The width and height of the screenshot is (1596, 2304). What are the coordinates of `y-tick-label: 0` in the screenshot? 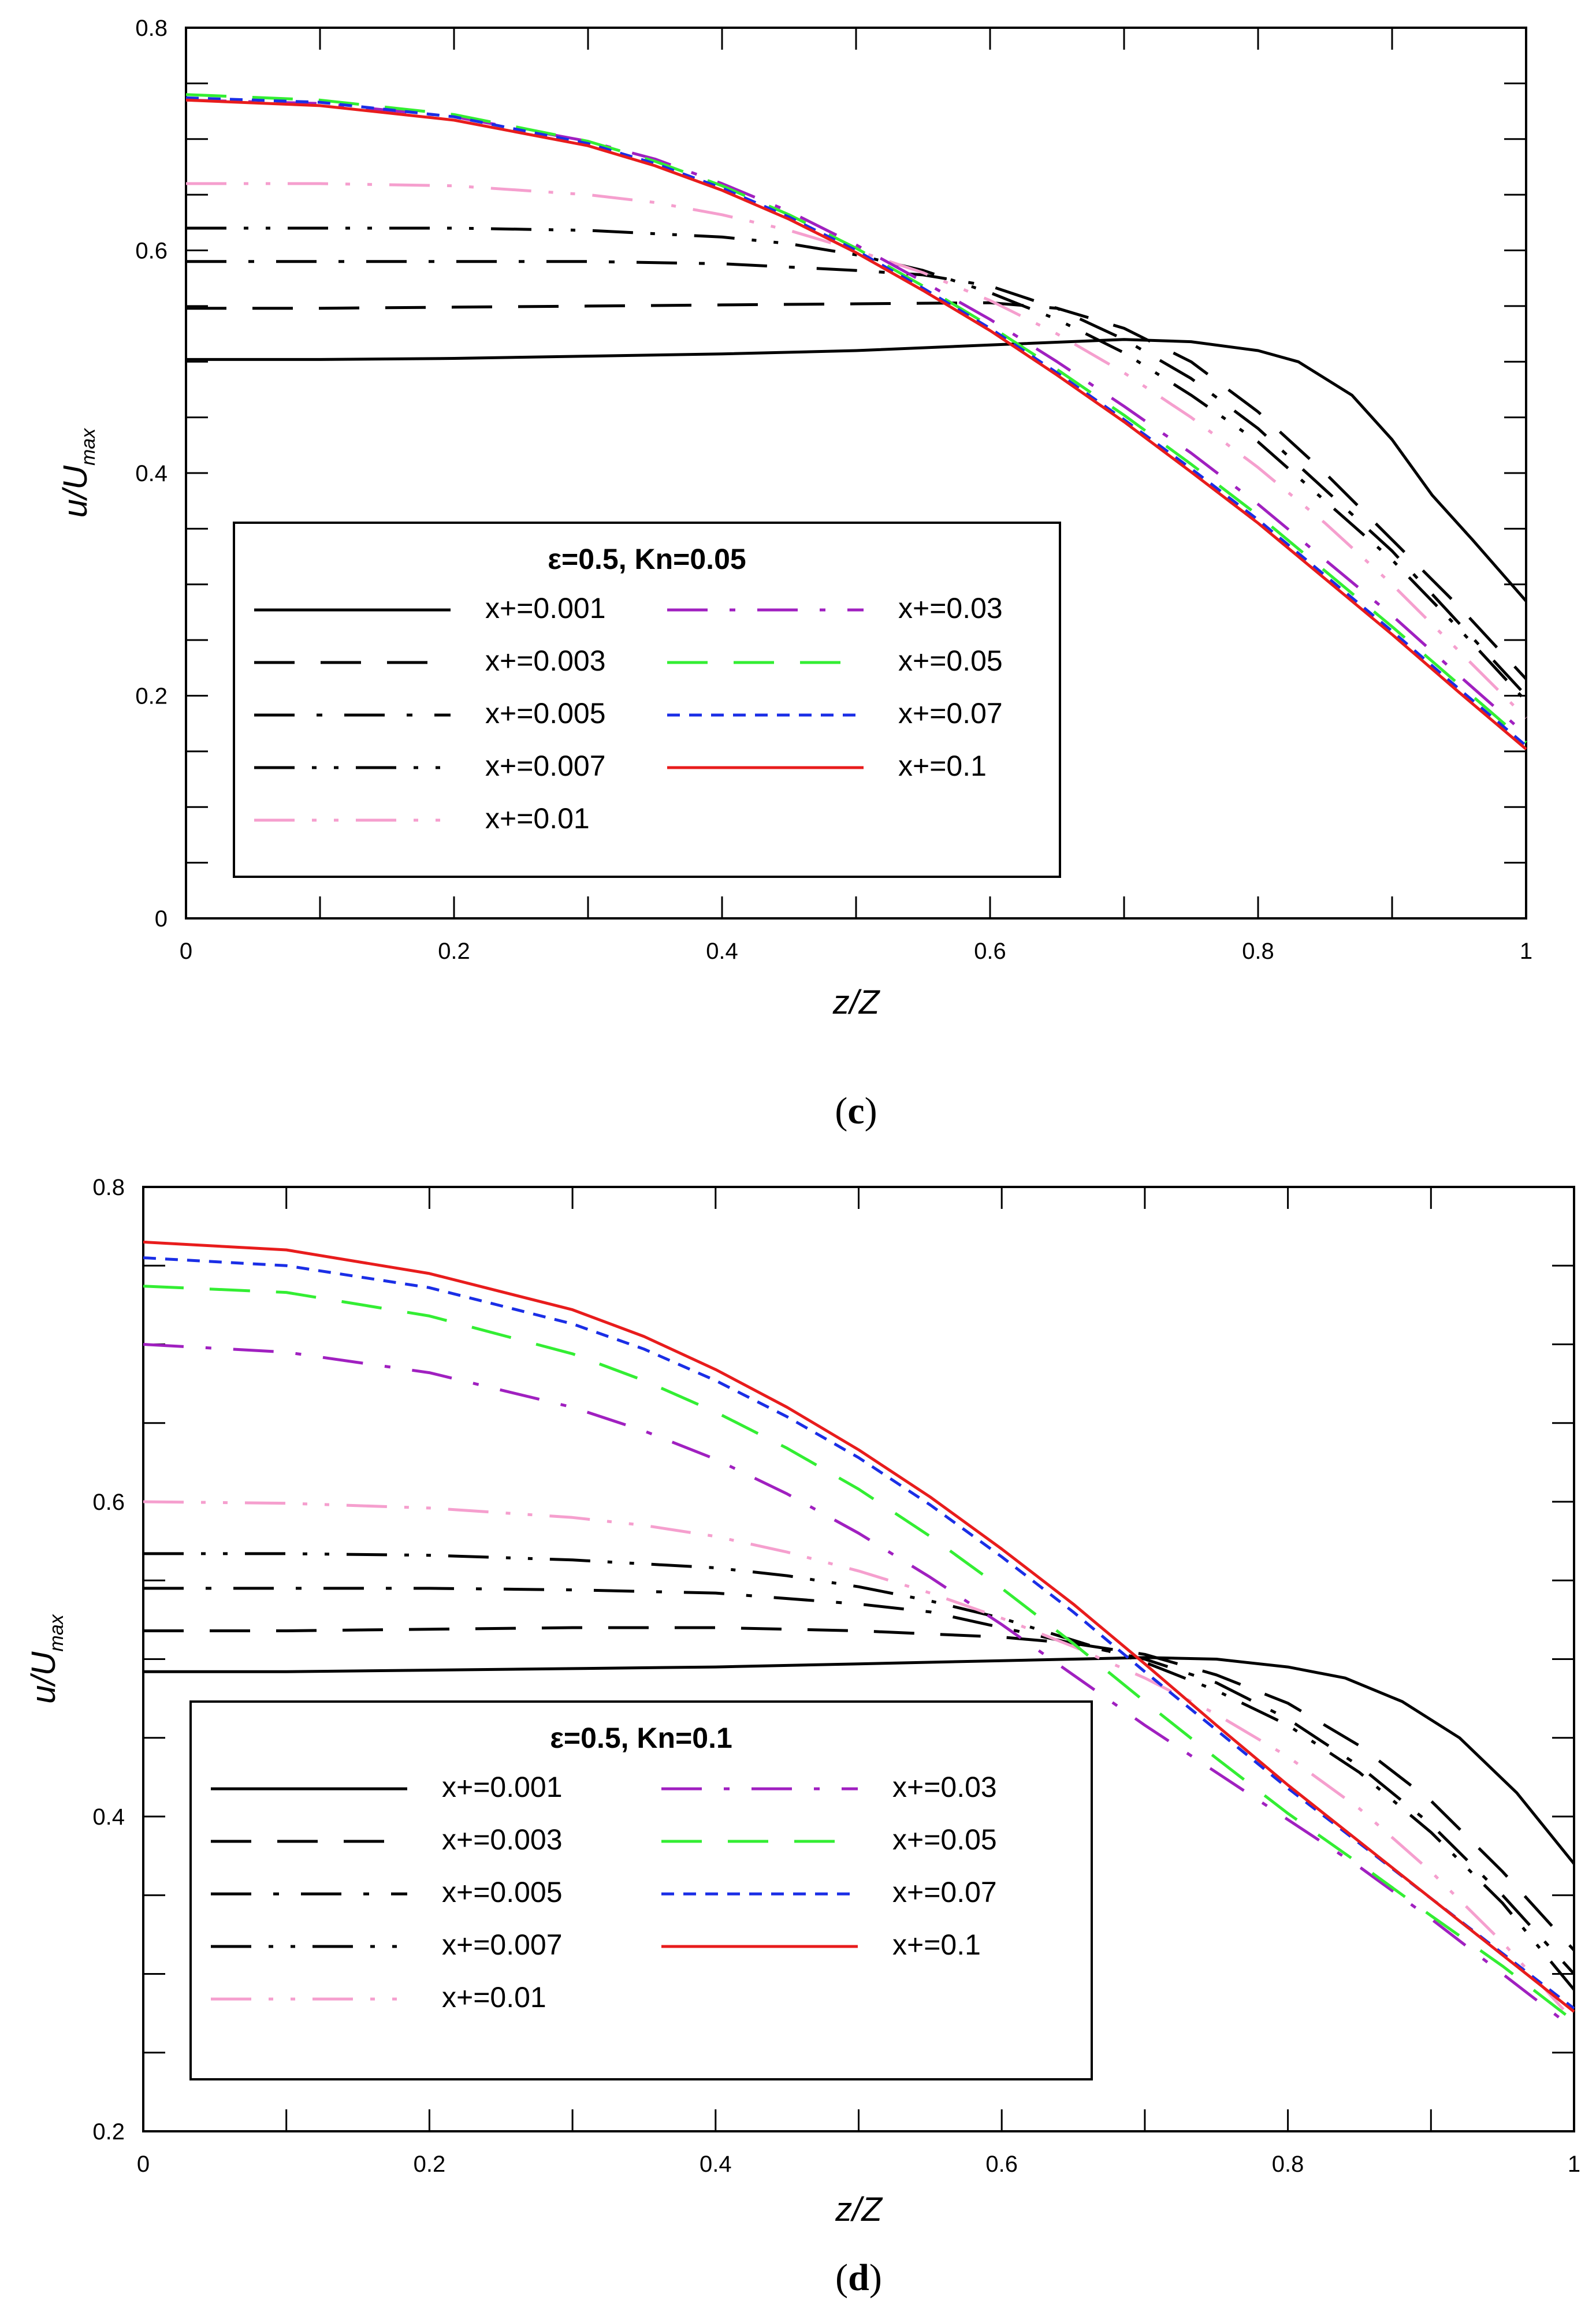 It's located at (162, 919).